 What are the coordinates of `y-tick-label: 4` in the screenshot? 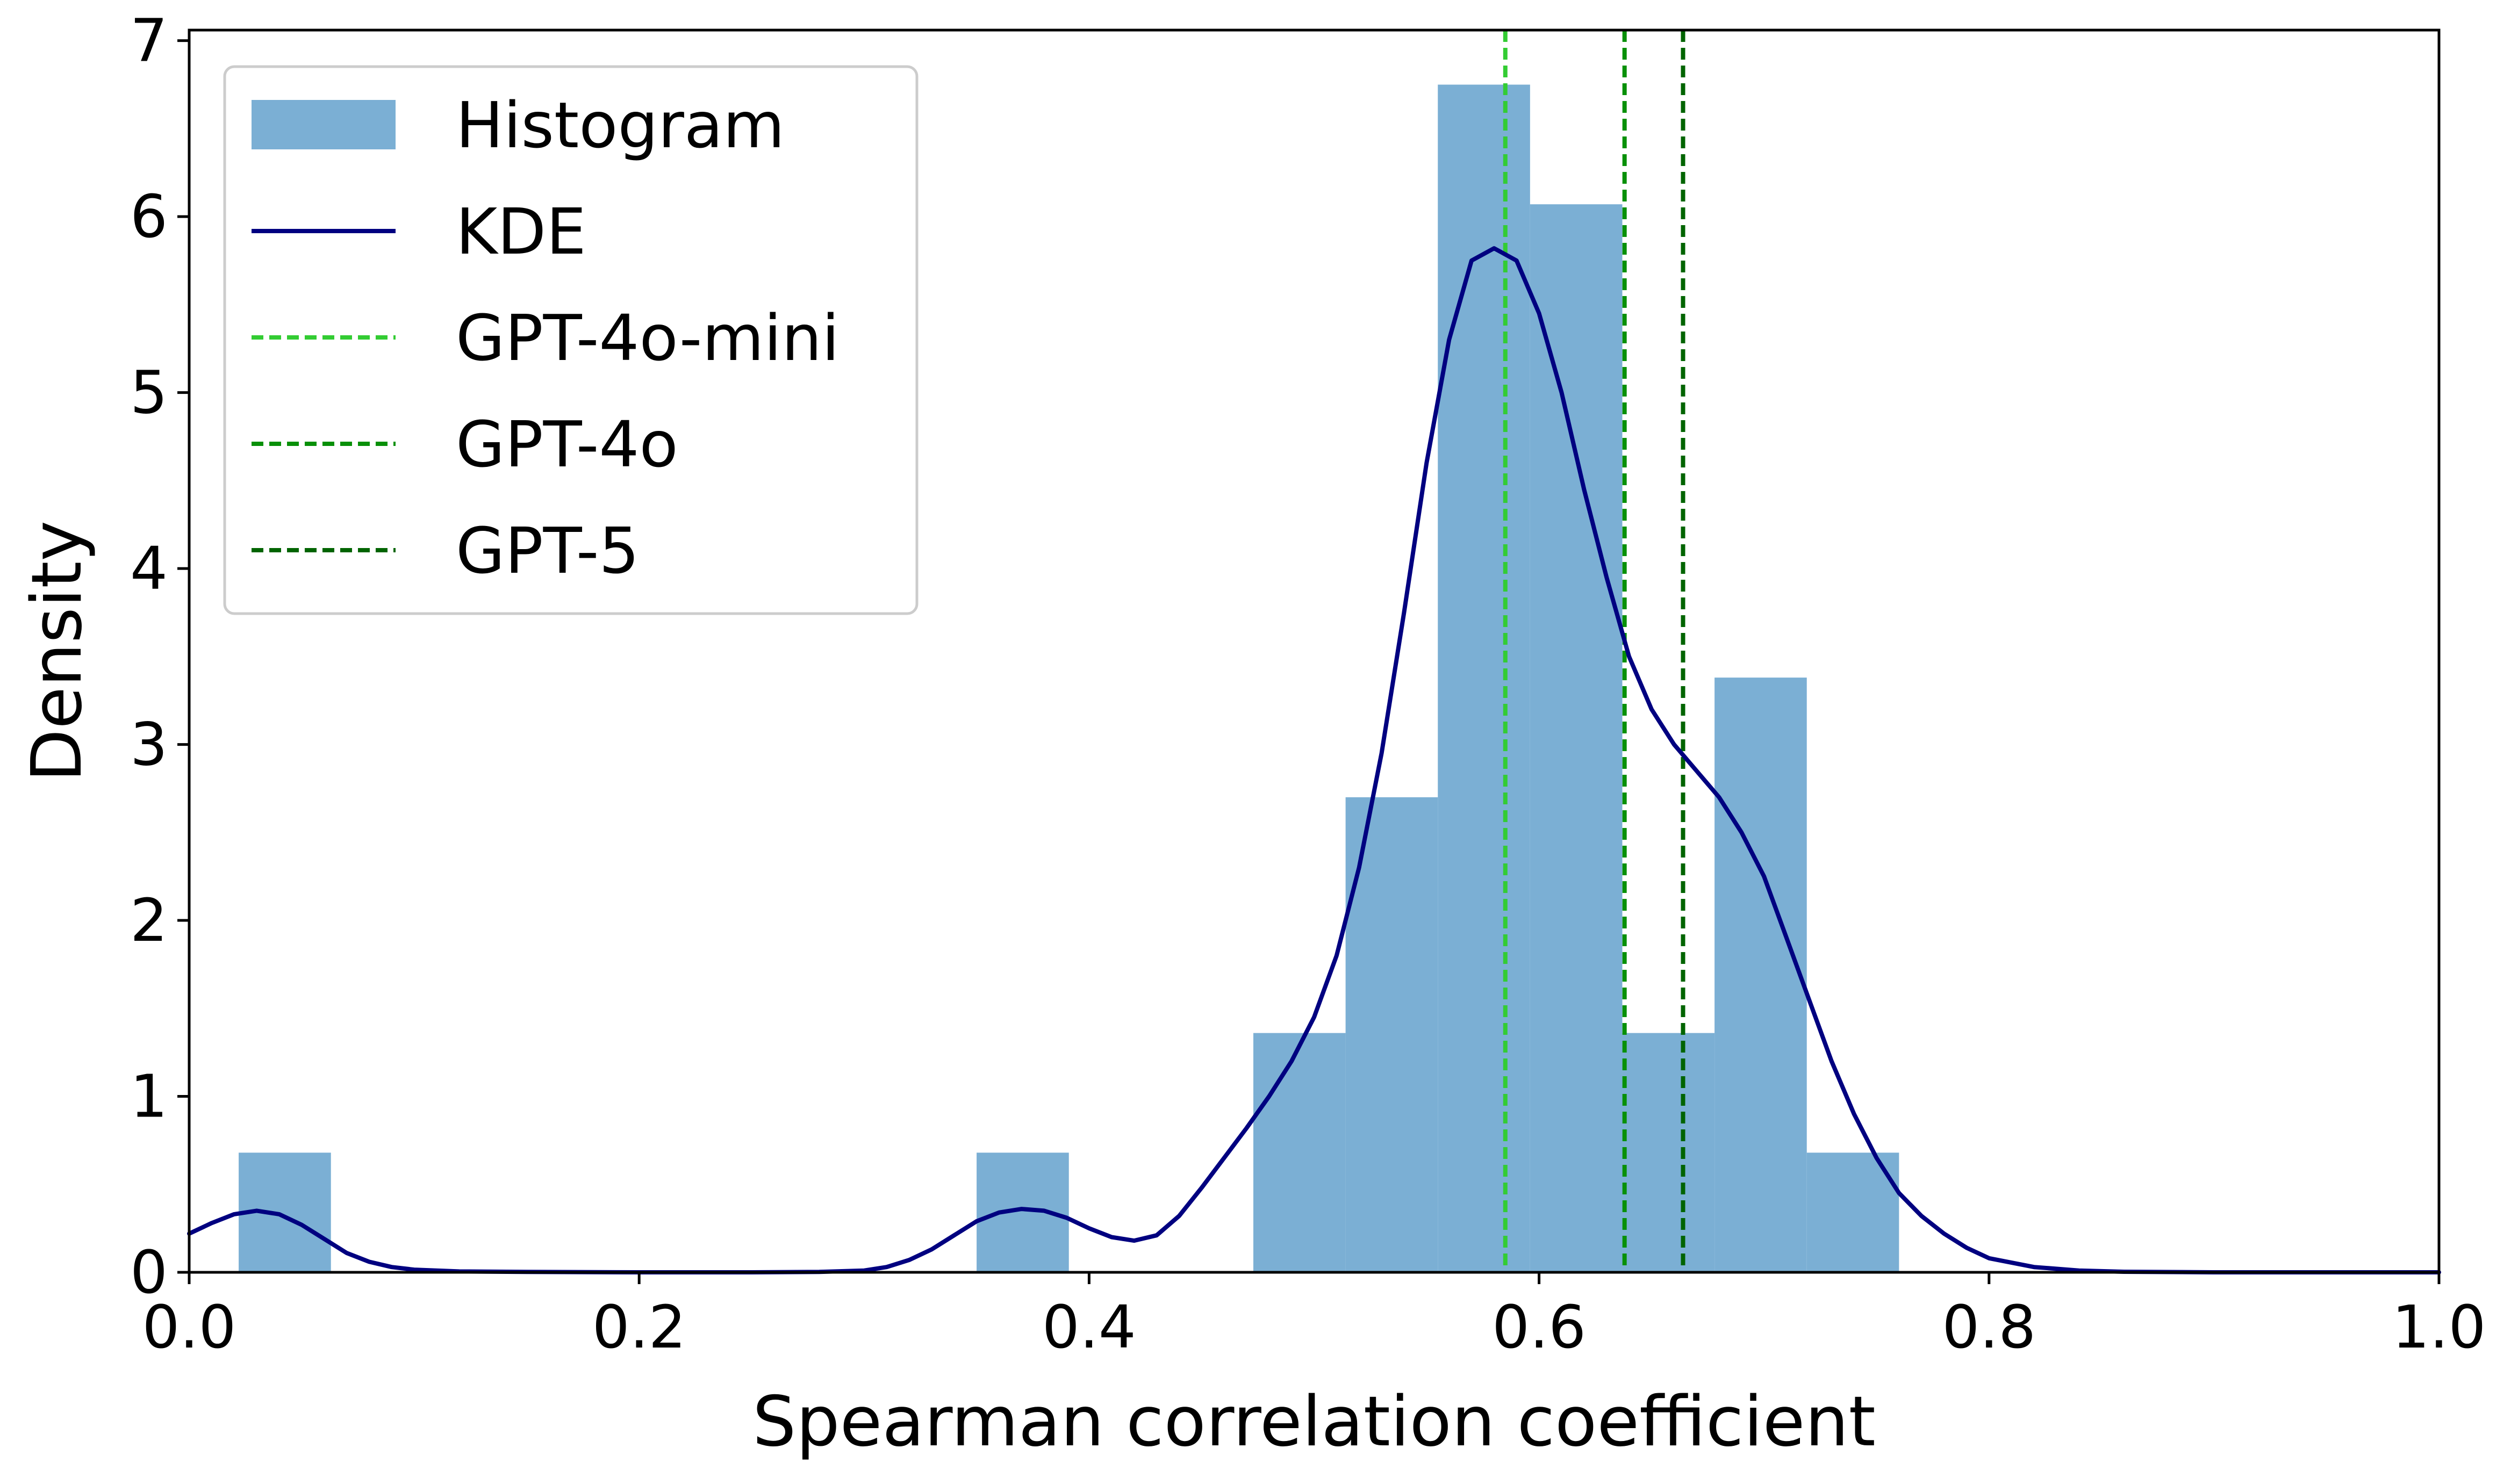 It's located at (149, 568).